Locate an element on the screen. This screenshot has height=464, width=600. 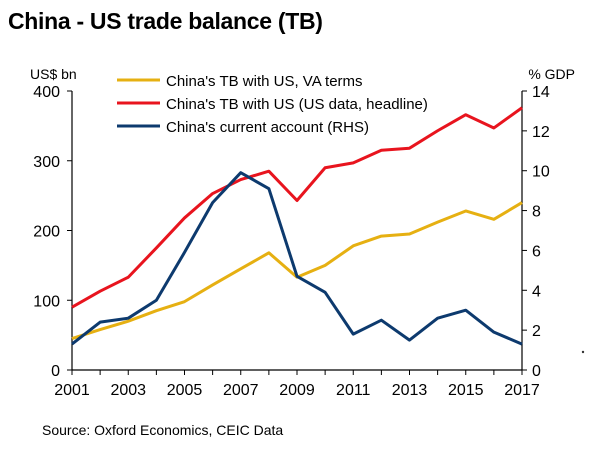
left-tick-label: 300 is located at coordinates (46, 162).